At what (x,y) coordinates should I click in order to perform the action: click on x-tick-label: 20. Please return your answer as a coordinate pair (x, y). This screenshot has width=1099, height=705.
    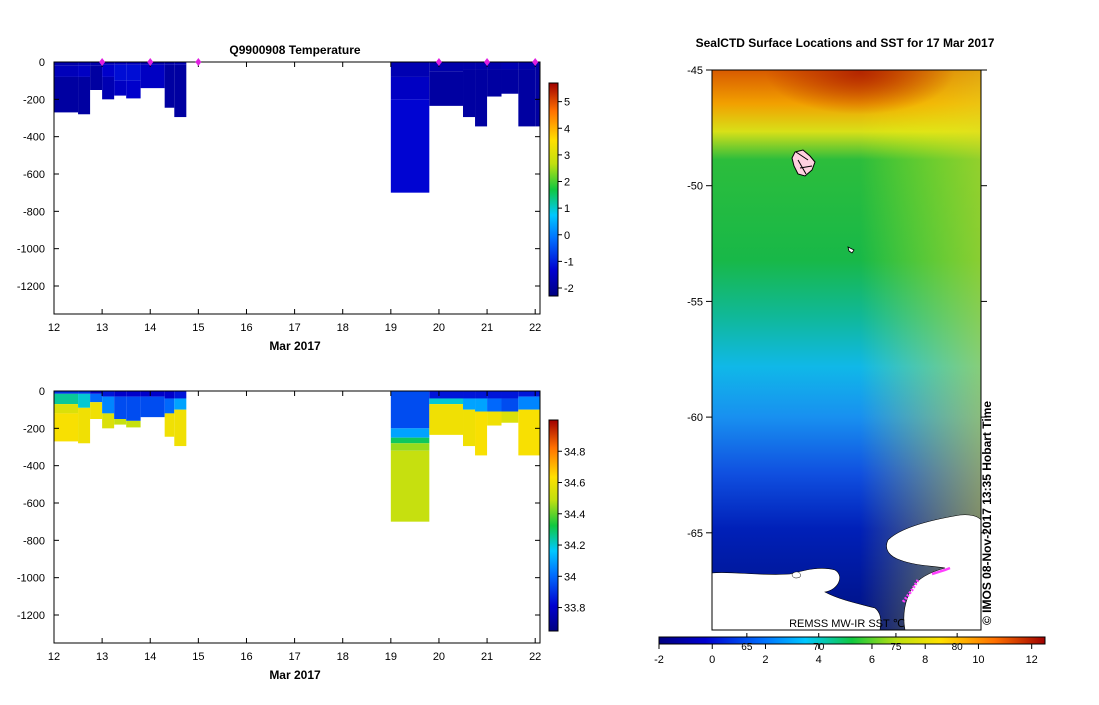
    Looking at the image, I should click on (439, 657).